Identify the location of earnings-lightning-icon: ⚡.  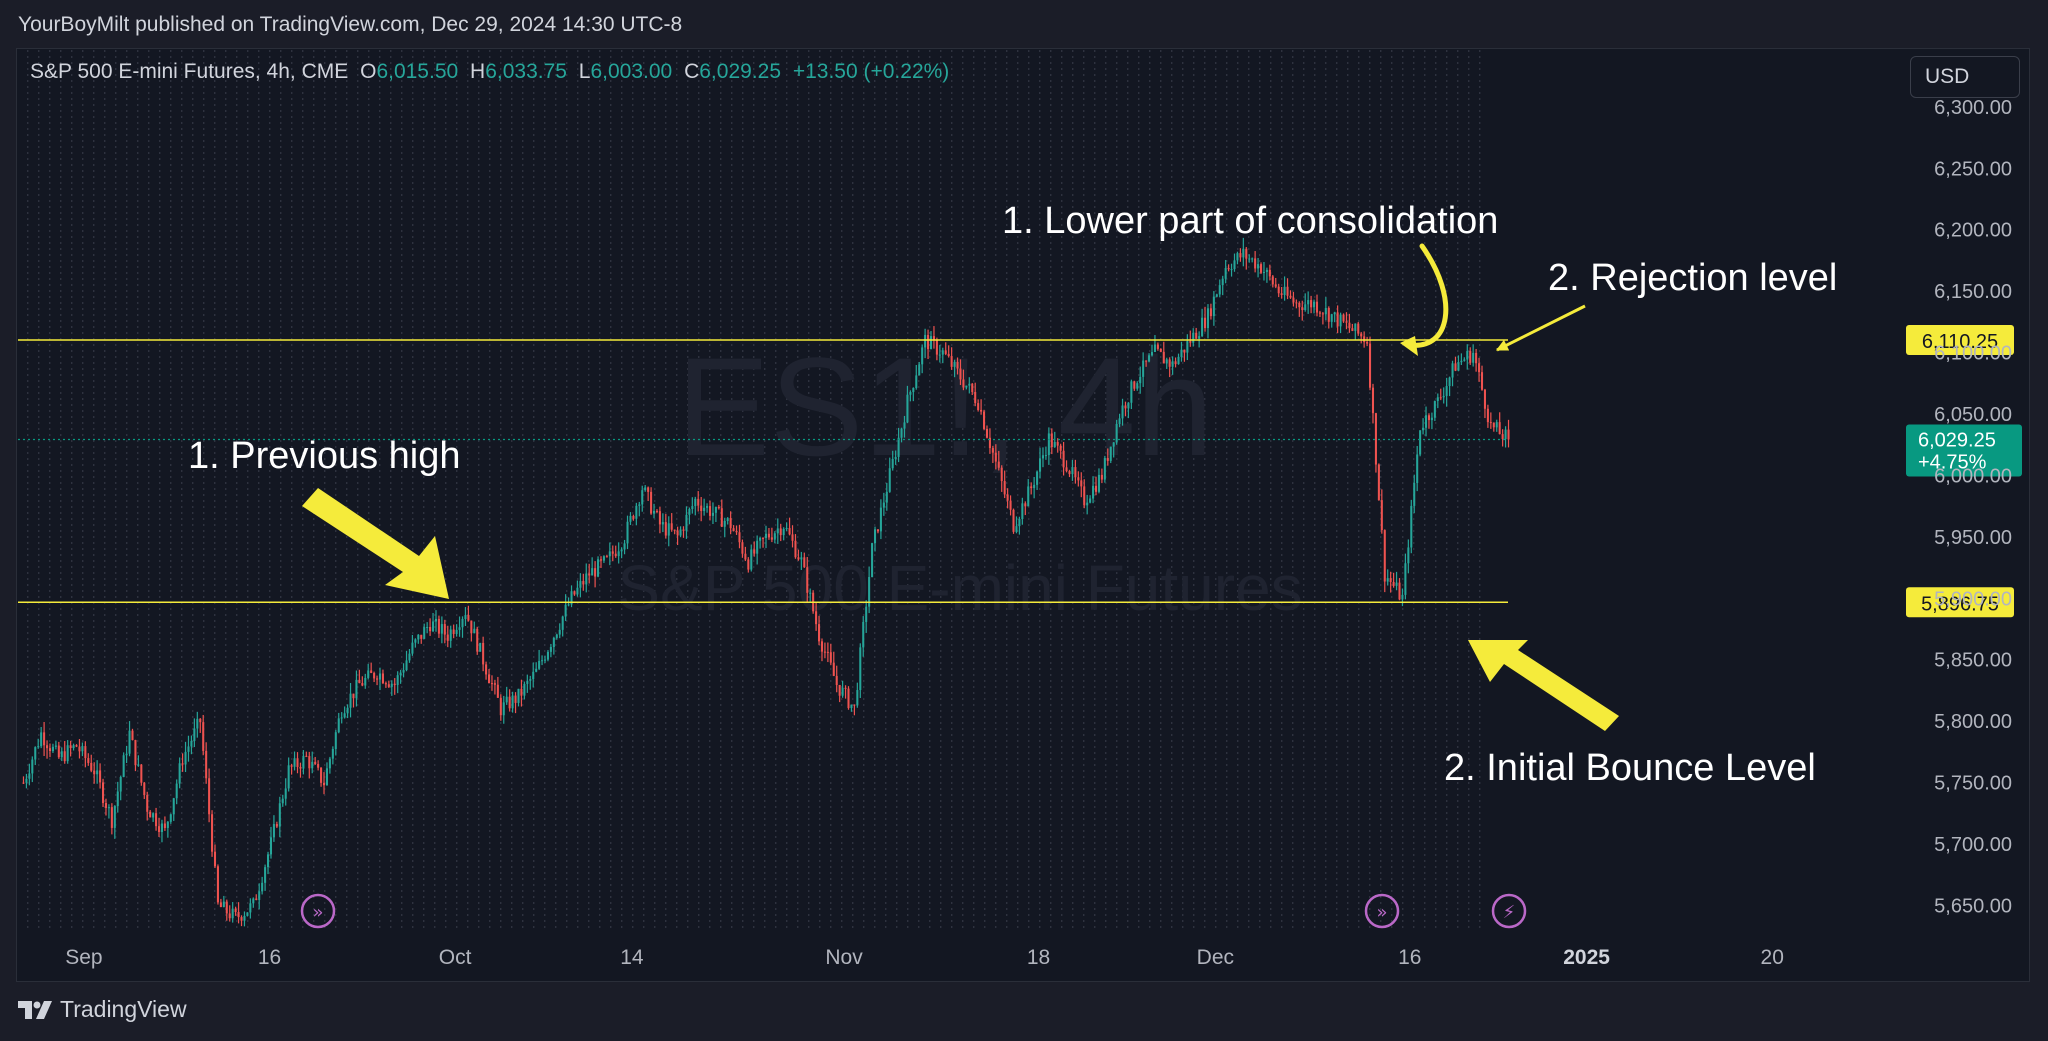
(1509, 911).